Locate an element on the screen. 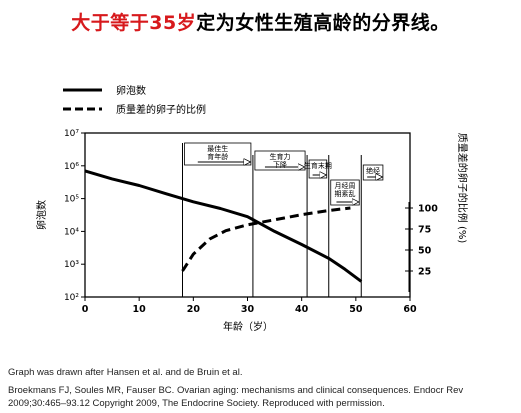 This screenshot has width=521, height=413. series-line-poor-quality is located at coordinates (266, 239).